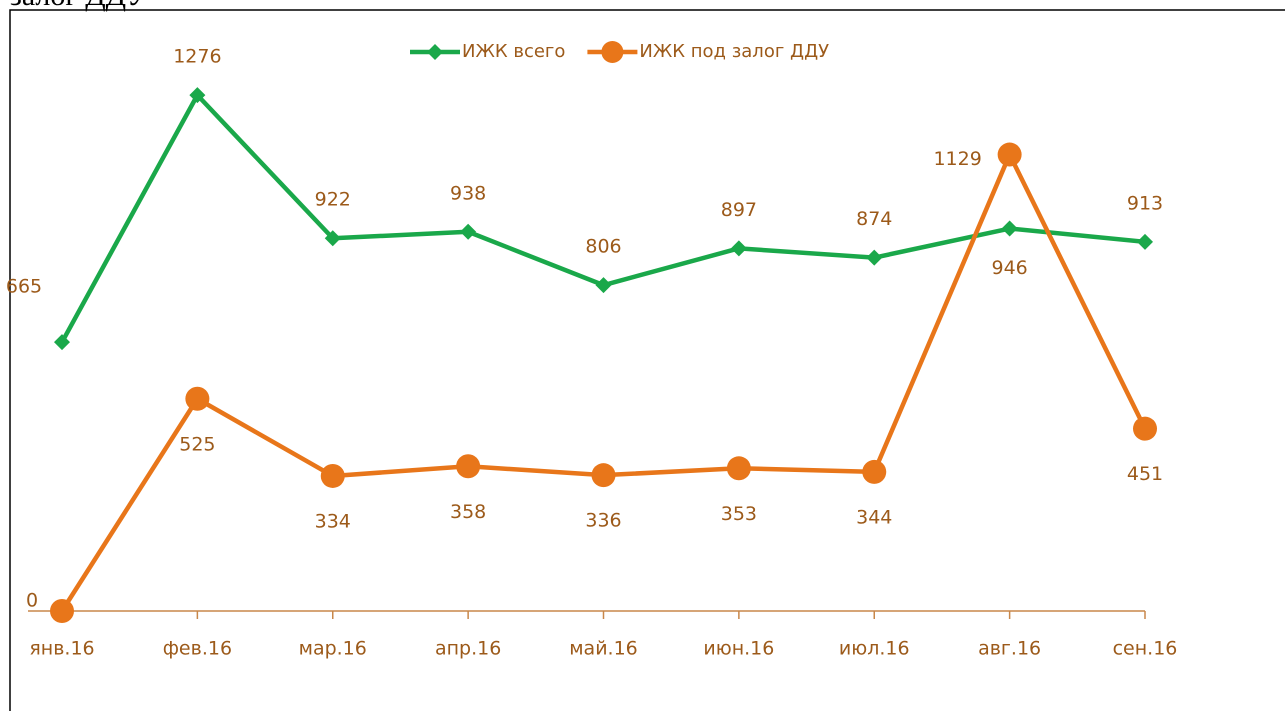  What do you see at coordinates (734, 51) in the screenshot?
I see `legend-label: ИЖК под залог ДДУ` at bounding box center [734, 51].